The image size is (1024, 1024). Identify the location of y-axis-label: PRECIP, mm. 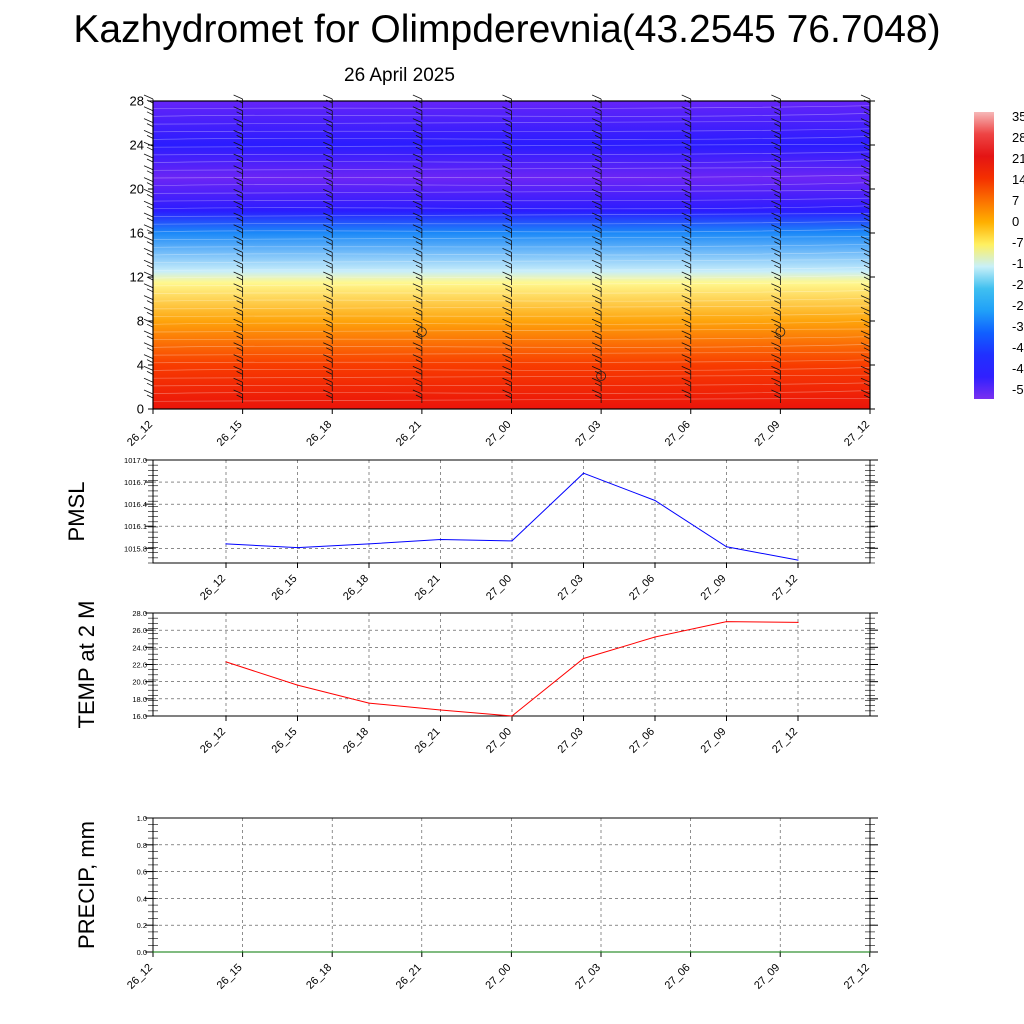
(86, 885).